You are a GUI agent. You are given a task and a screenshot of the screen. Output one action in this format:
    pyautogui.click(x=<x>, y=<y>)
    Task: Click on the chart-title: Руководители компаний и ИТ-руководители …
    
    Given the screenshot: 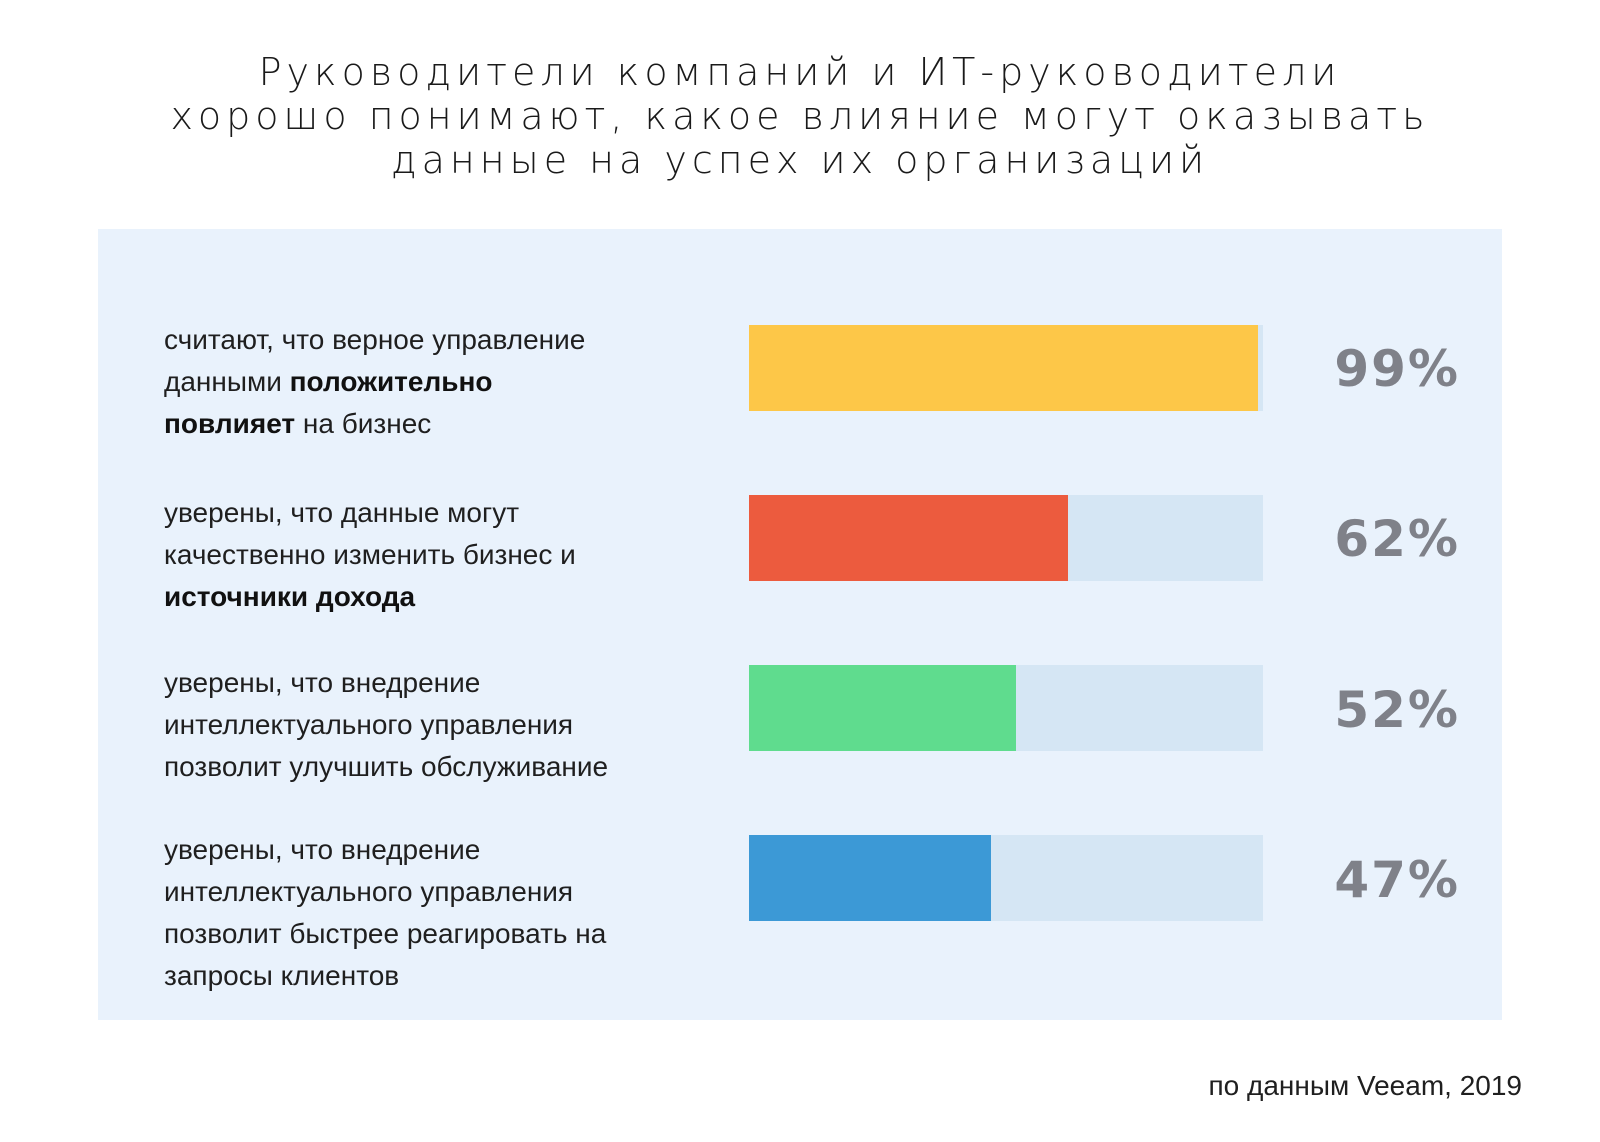 What is the action you would take?
    pyautogui.click(x=800, y=116)
    